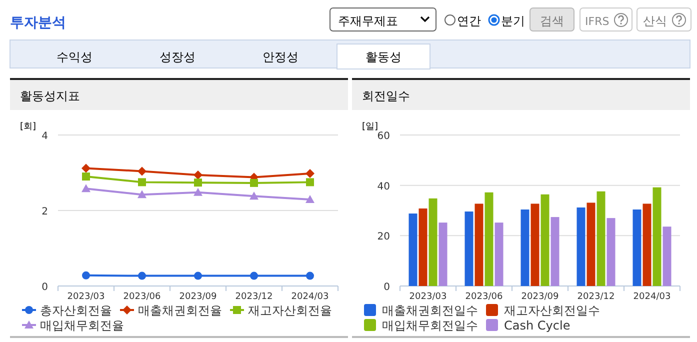  What do you see at coordinates (655, 21) in the screenshot?
I see `text: 산식` at bounding box center [655, 21].